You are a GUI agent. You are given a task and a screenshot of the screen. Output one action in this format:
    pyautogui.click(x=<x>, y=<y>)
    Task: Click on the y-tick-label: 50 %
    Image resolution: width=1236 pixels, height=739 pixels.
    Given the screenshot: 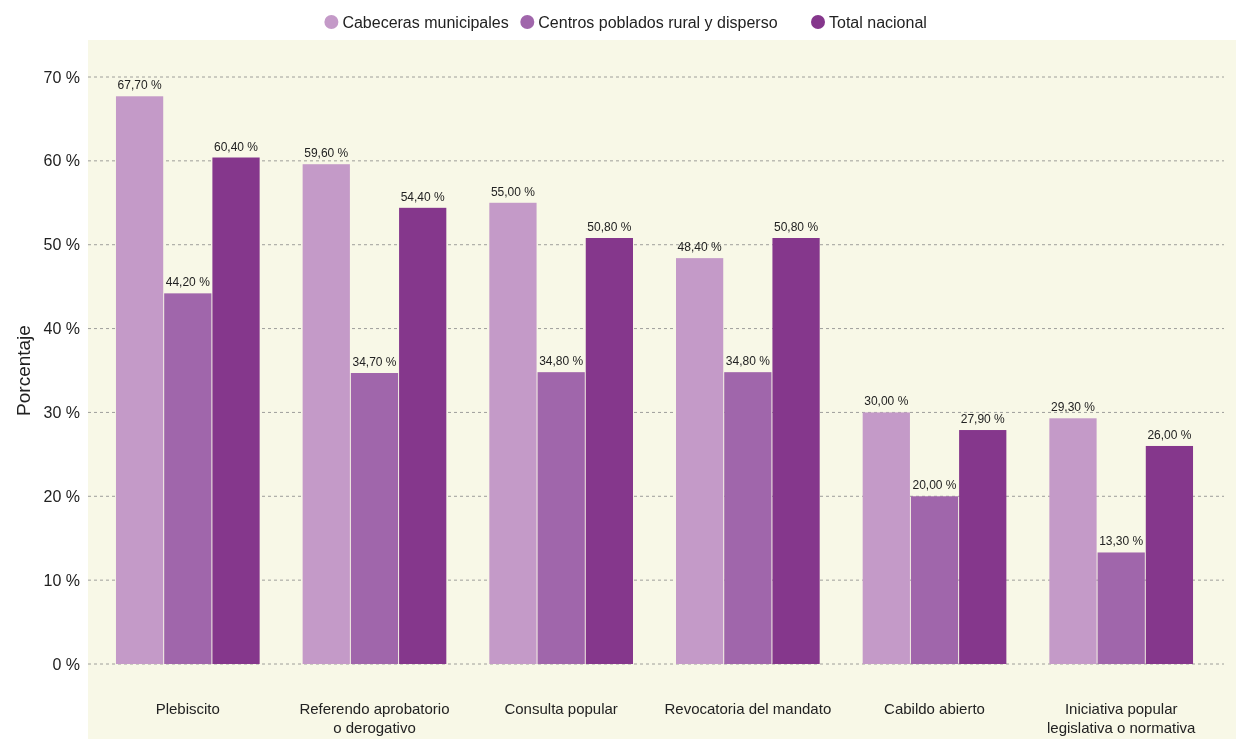 What is the action you would take?
    pyautogui.click(x=61, y=245)
    